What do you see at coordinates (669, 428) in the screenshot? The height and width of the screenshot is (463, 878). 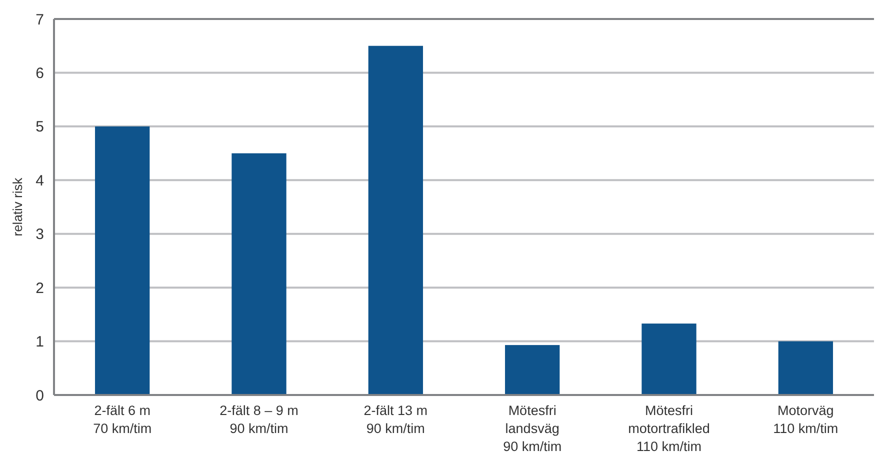 I see `x-tick-label: Mötesfri motortrafikled 110 km/tim` at bounding box center [669, 428].